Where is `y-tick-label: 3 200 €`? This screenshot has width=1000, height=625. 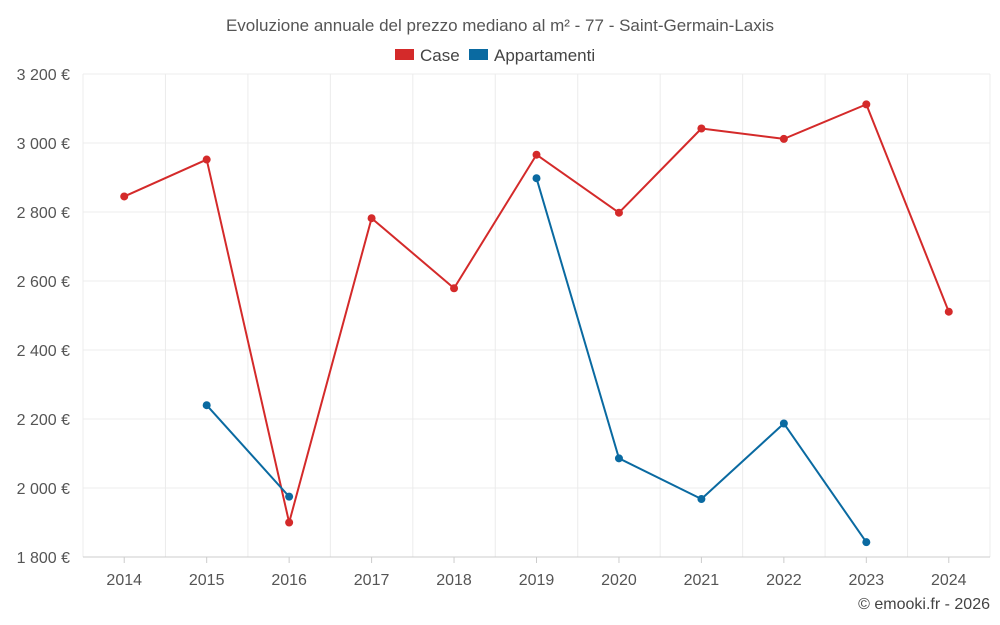 y-tick-label: 3 200 € is located at coordinates (43, 75).